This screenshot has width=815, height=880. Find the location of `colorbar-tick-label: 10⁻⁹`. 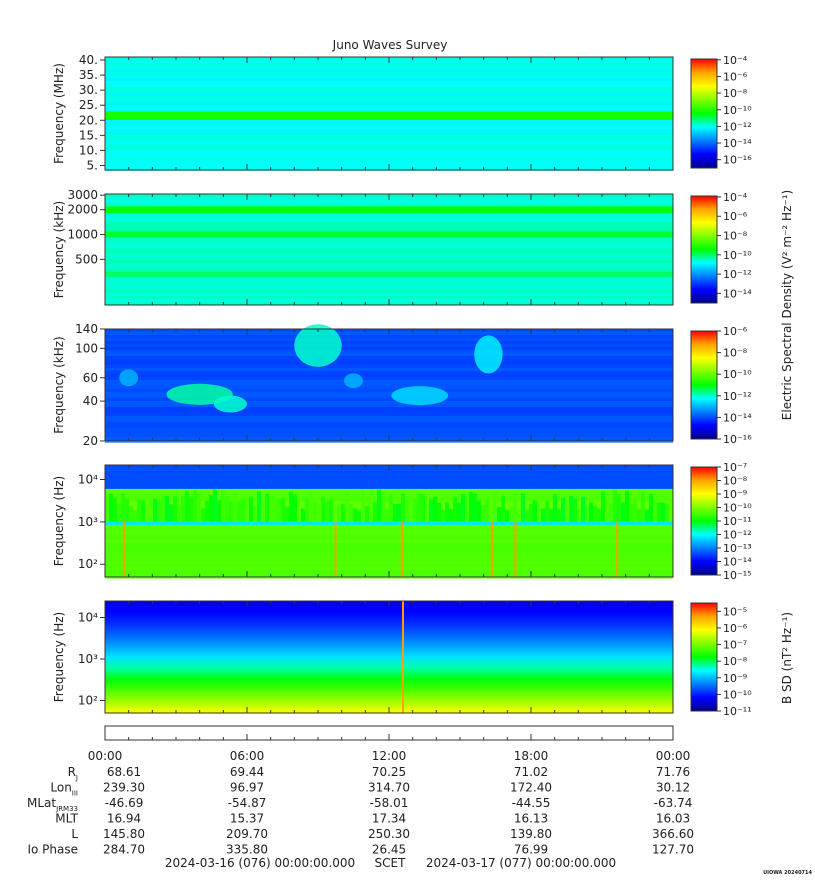

colorbar-tick-label: 10⁻⁹ is located at coordinates (735, 678).